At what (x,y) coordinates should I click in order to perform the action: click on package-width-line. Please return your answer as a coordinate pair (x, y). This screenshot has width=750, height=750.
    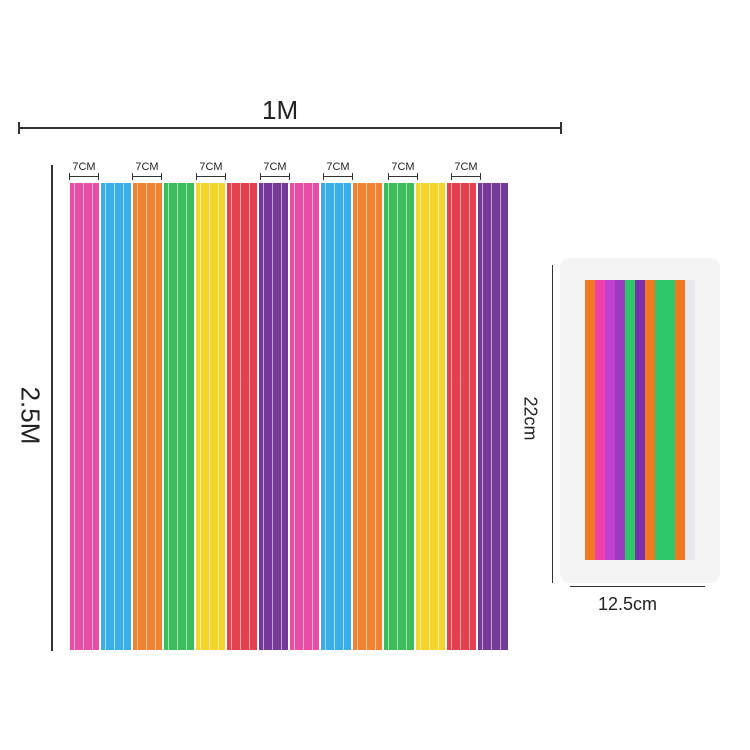
    Looking at the image, I should click on (637, 586).